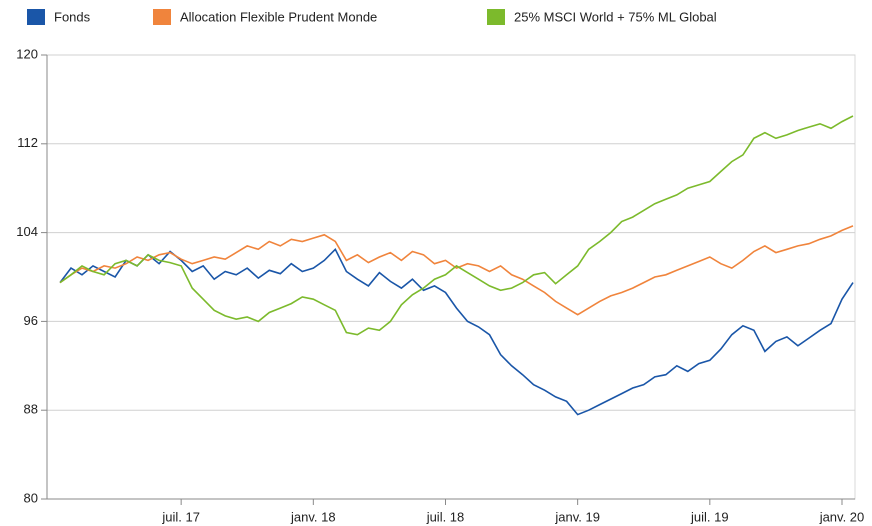  Describe the element at coordinates (31, 409) in the screenshot. I see `y-tick-label: 88` at that location.